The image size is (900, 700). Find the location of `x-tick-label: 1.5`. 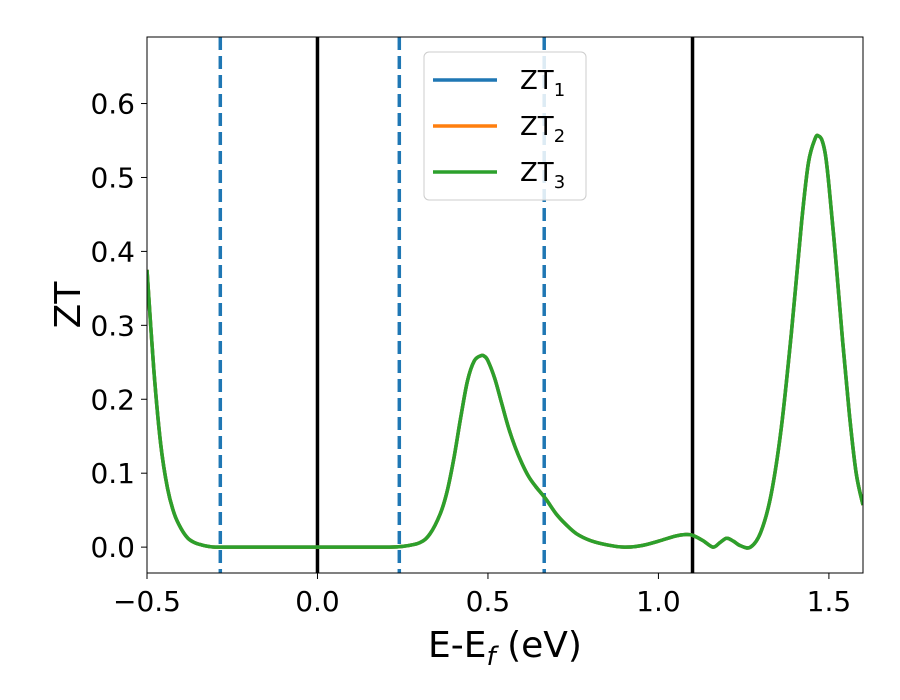

x-tick-label: 1.5 is located at coordinates (829, 601).